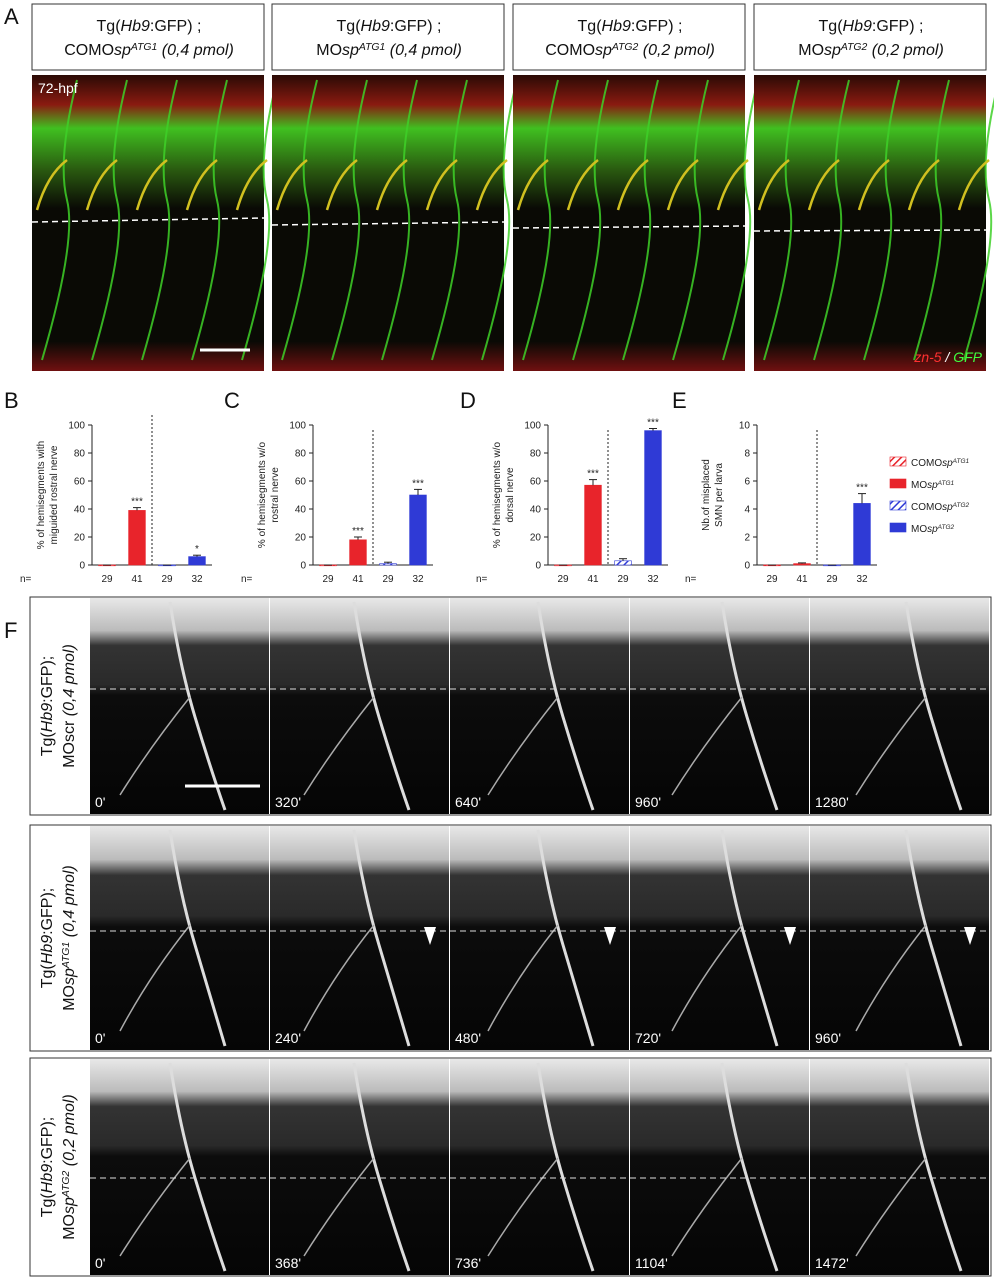 The height and width of the screenshot is (1280, 994). What do you see at coordinates (653, 423) in the screenshot?
I see `significance: ***` at bounding box center [653, 423].